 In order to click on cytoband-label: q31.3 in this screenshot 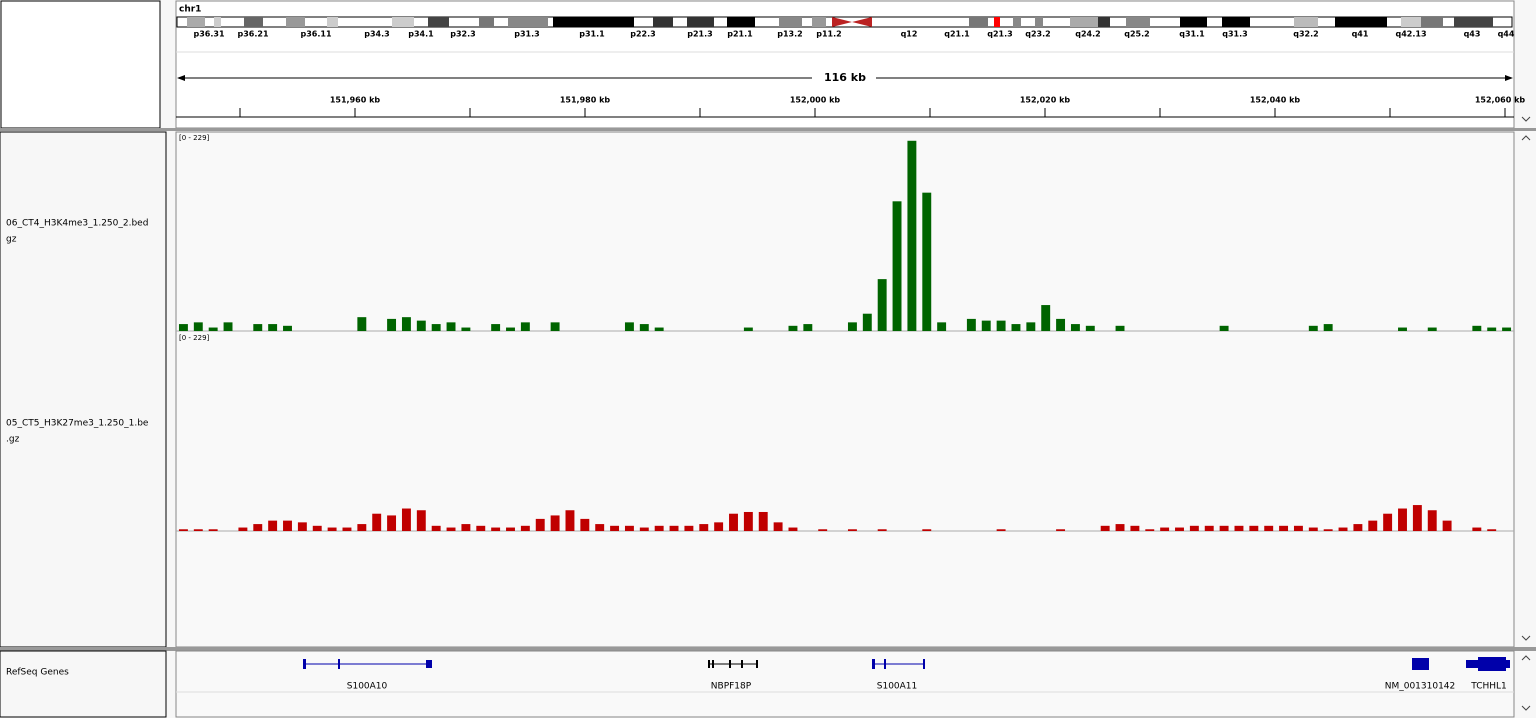, I will do `click(1234, 34)`.